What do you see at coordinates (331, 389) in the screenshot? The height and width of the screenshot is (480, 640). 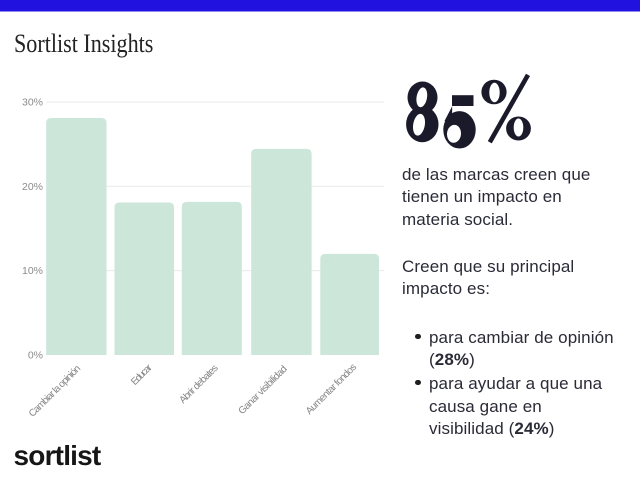 I see `svg-text: Aumentar fondos` at bounding box center [331, 389].